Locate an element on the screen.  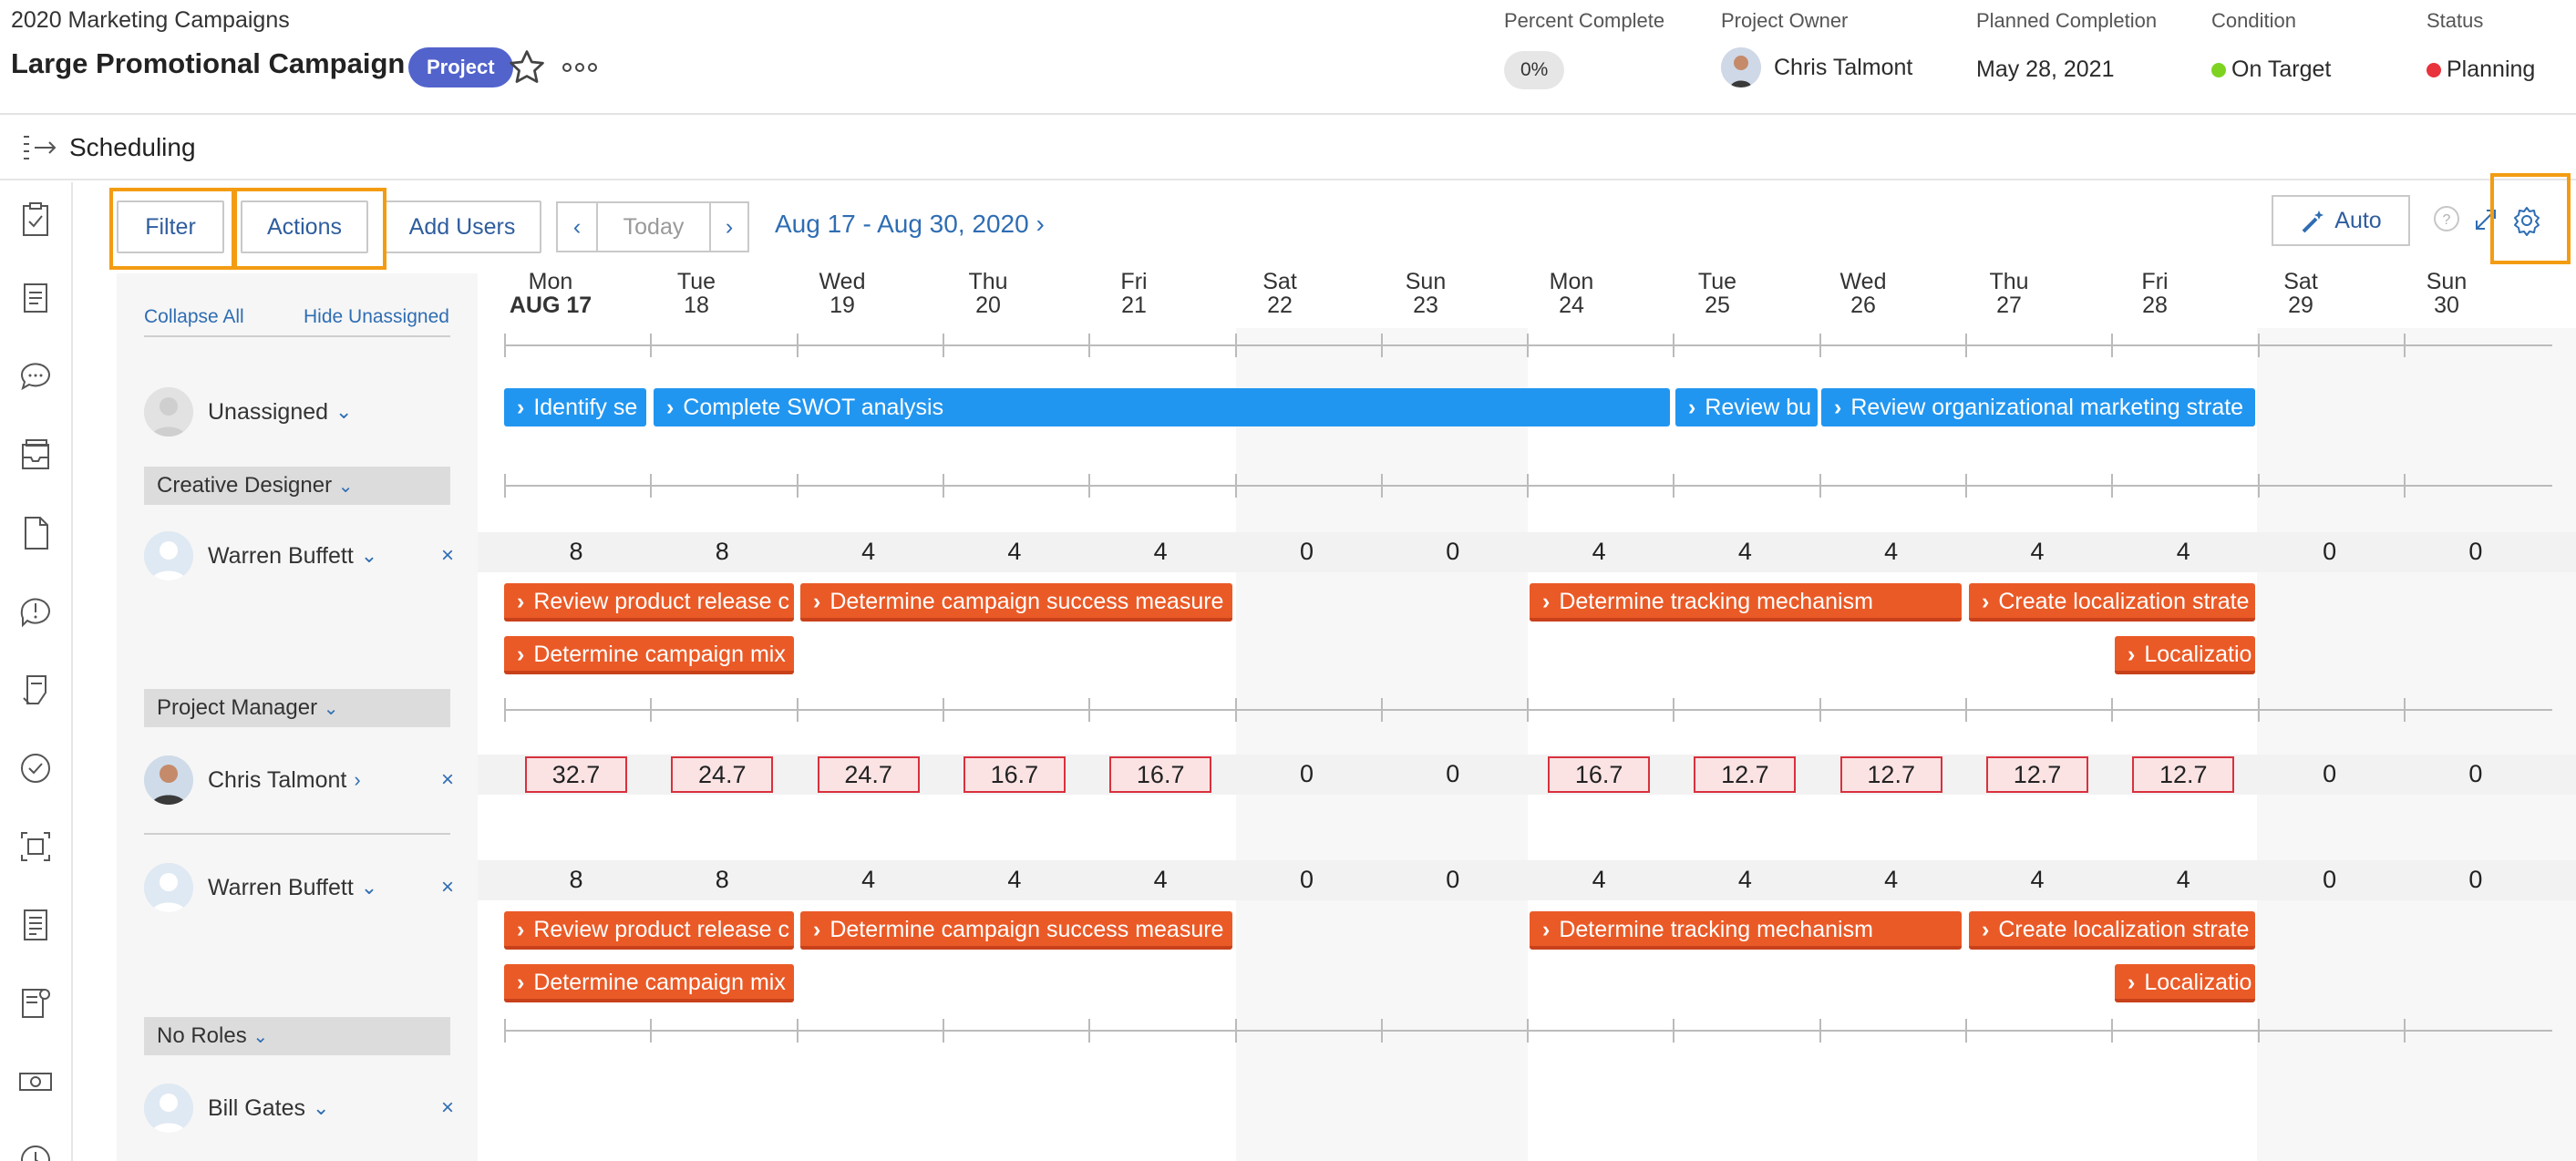
status-field: Status Planning is located at coordinates (2481, 46).